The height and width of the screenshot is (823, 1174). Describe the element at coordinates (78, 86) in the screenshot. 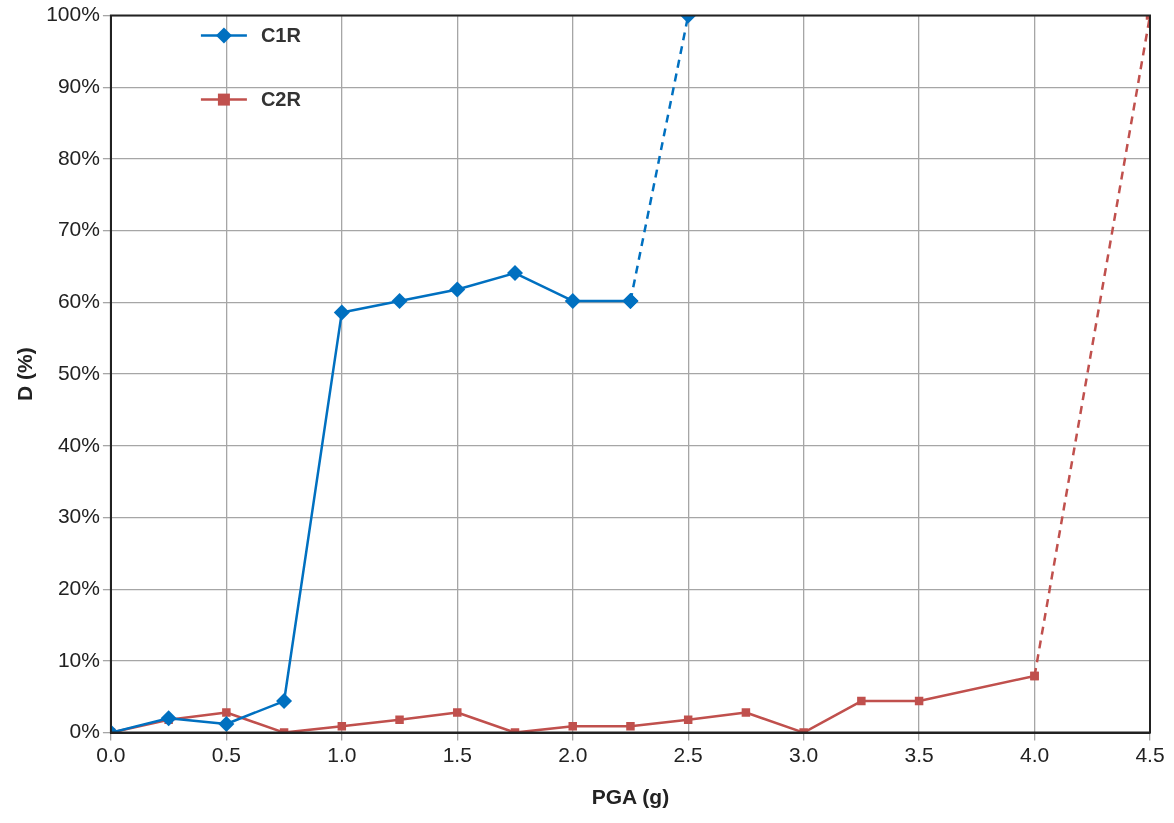

I see `y-tick-label: 90%` at that location.